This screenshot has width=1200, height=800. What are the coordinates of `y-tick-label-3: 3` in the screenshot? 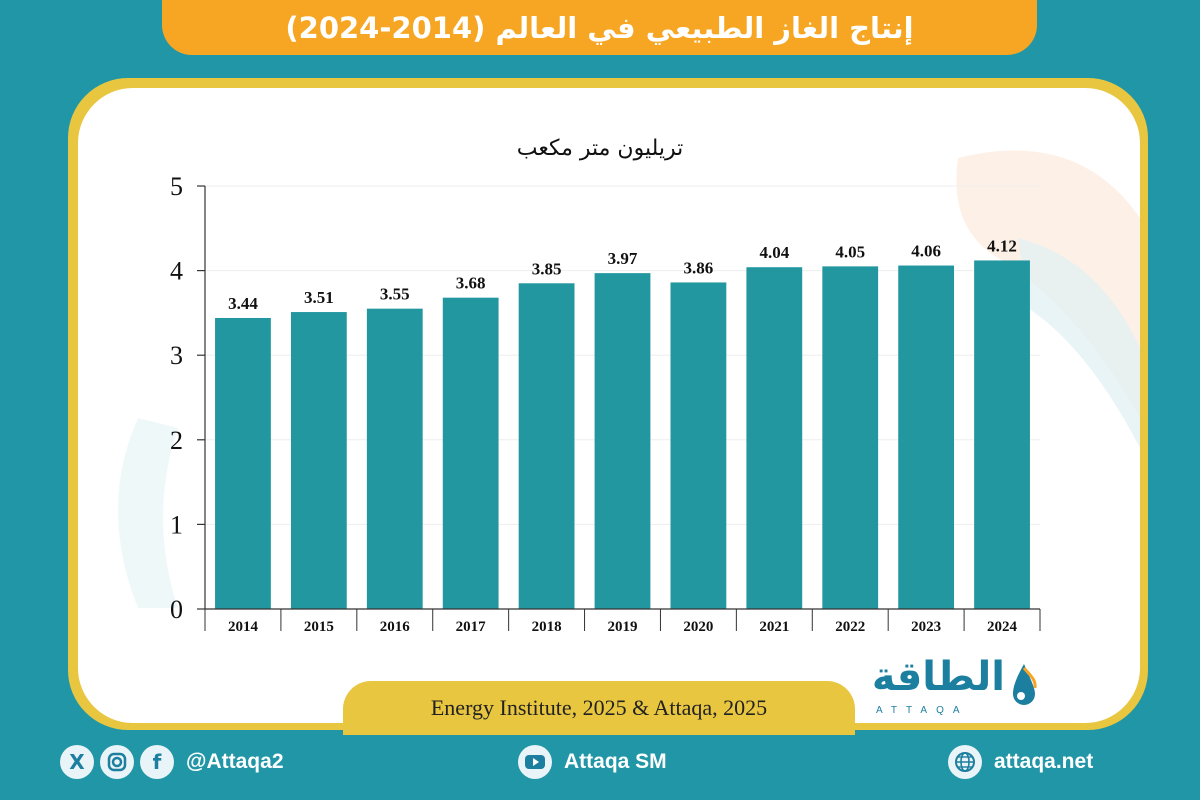 It's located at (176, 355).